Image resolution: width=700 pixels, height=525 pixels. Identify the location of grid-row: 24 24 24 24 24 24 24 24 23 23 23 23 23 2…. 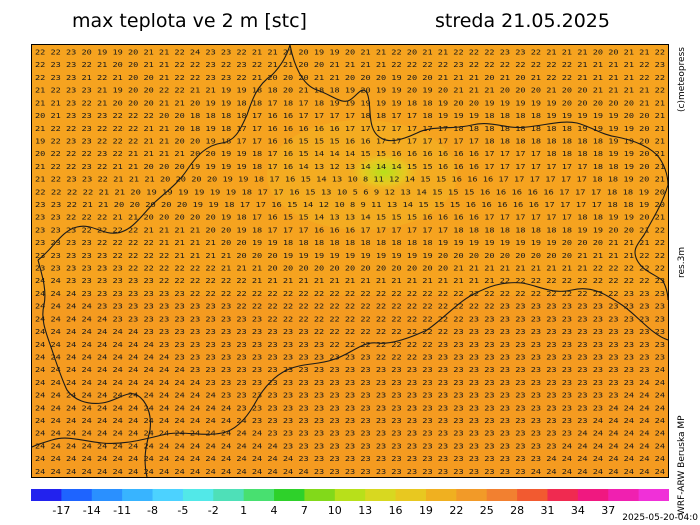
(350, 345).